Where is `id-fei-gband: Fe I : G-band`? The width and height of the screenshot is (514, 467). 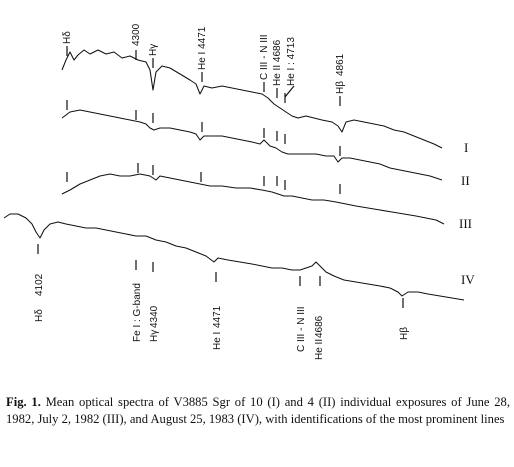 id-fei-gband: Fe I : G-band is located at coordinates (137, 312).